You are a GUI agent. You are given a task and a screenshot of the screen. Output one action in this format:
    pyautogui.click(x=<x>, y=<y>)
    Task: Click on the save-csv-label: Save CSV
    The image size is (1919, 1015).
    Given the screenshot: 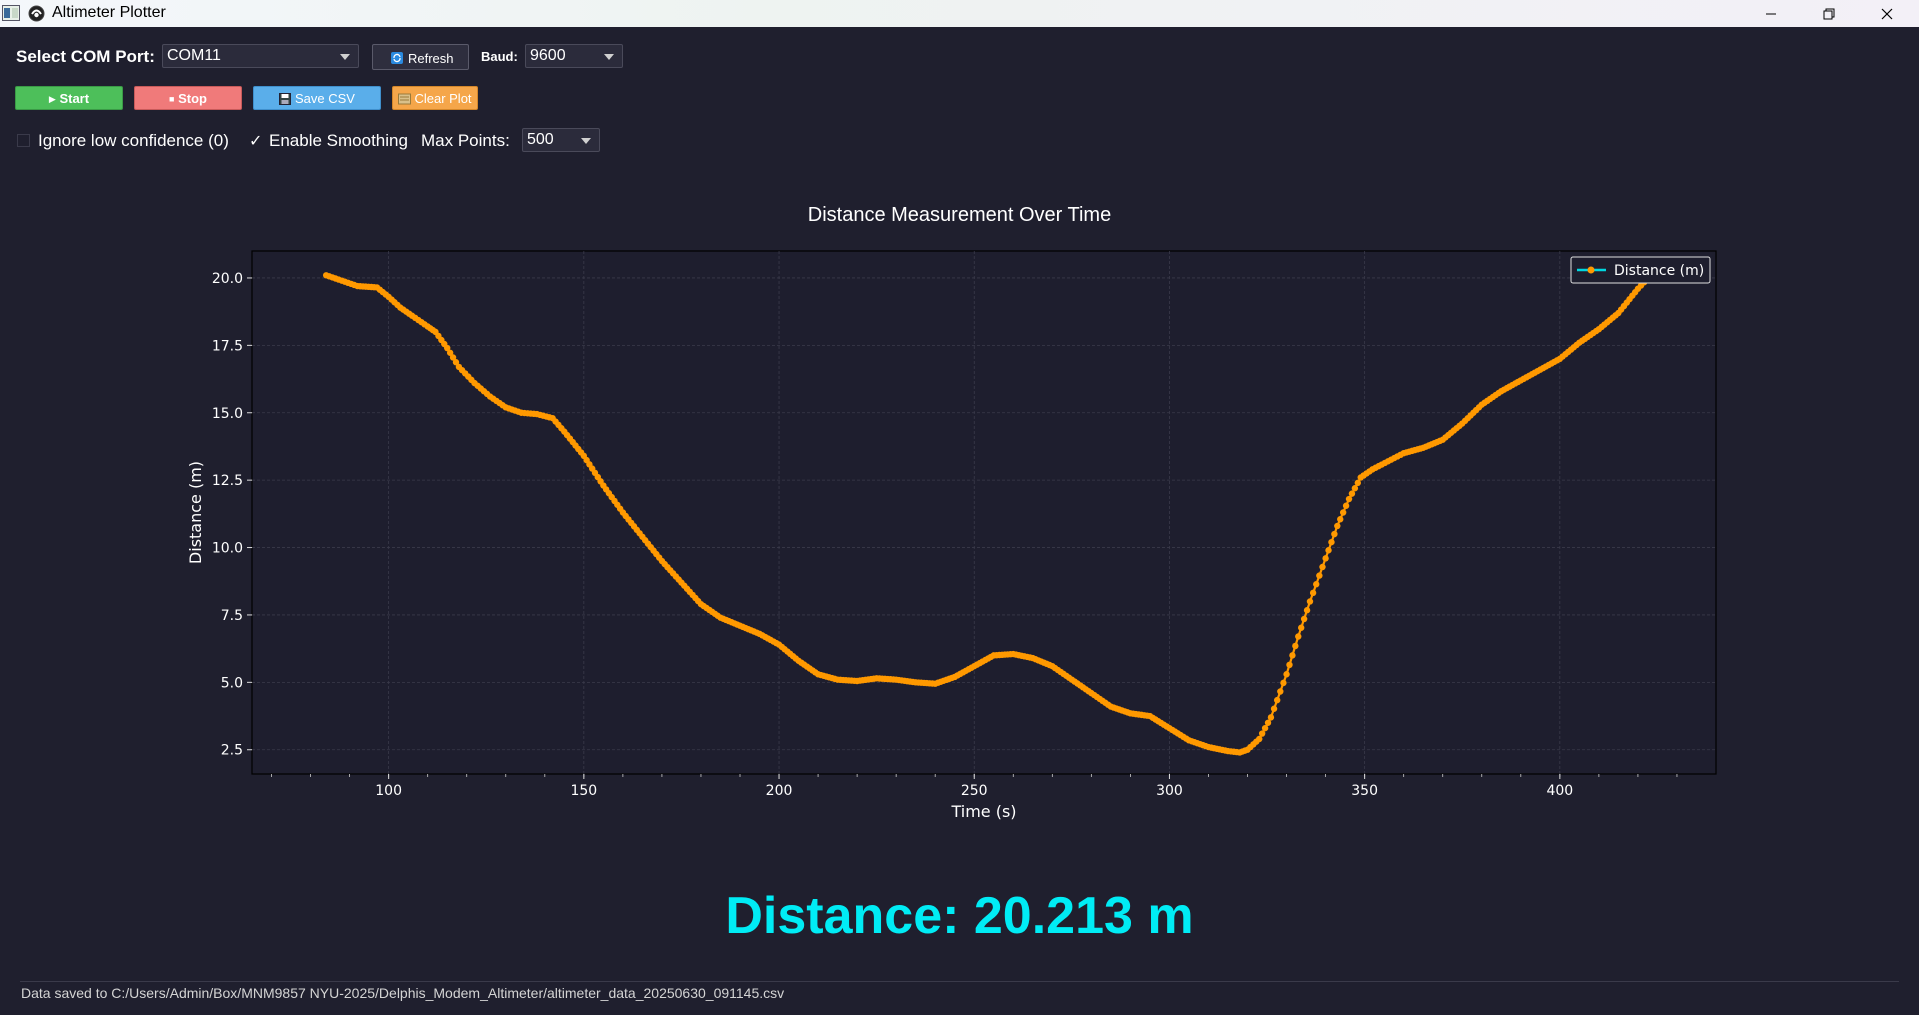 What is the action you would take?
    pyautogui.click(x=325, y=98)
    